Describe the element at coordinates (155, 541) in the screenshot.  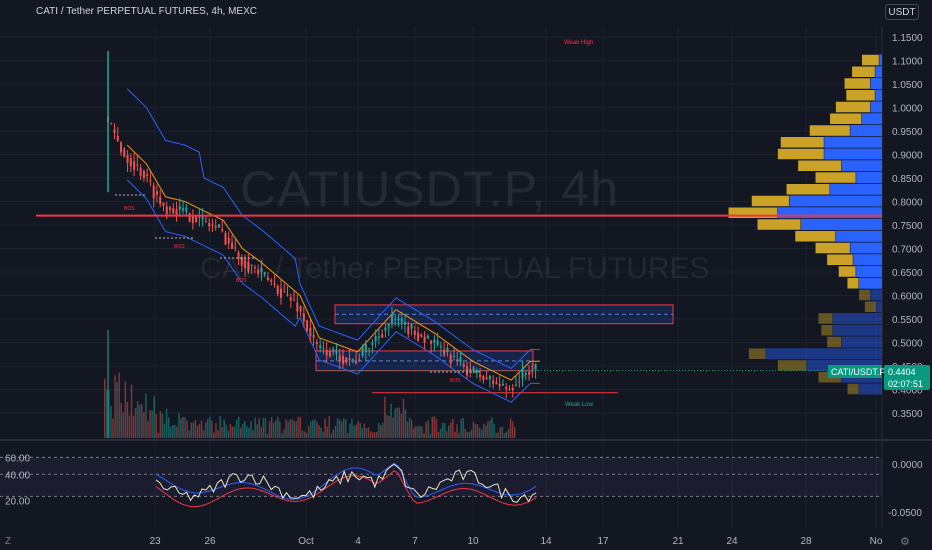
I see `time-axis-label: 23` at that location.